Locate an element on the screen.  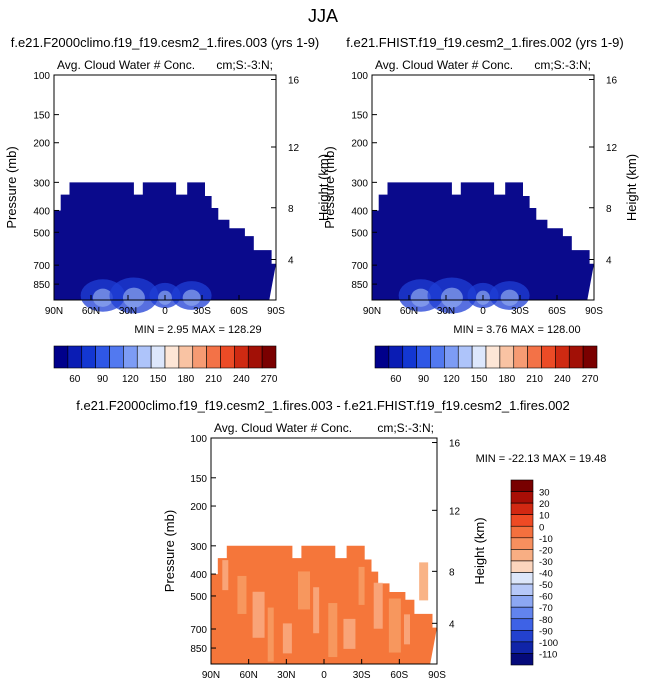
colorbar-label: -60 is located at coordinates (546, 597).